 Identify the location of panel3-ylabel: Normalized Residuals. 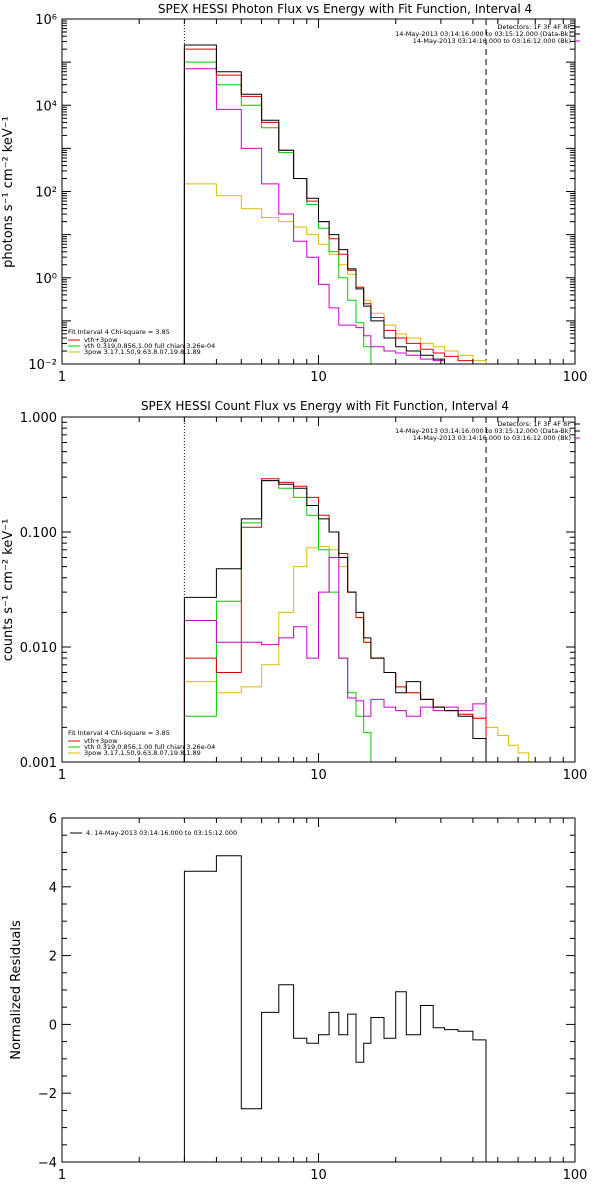
(16, 990).